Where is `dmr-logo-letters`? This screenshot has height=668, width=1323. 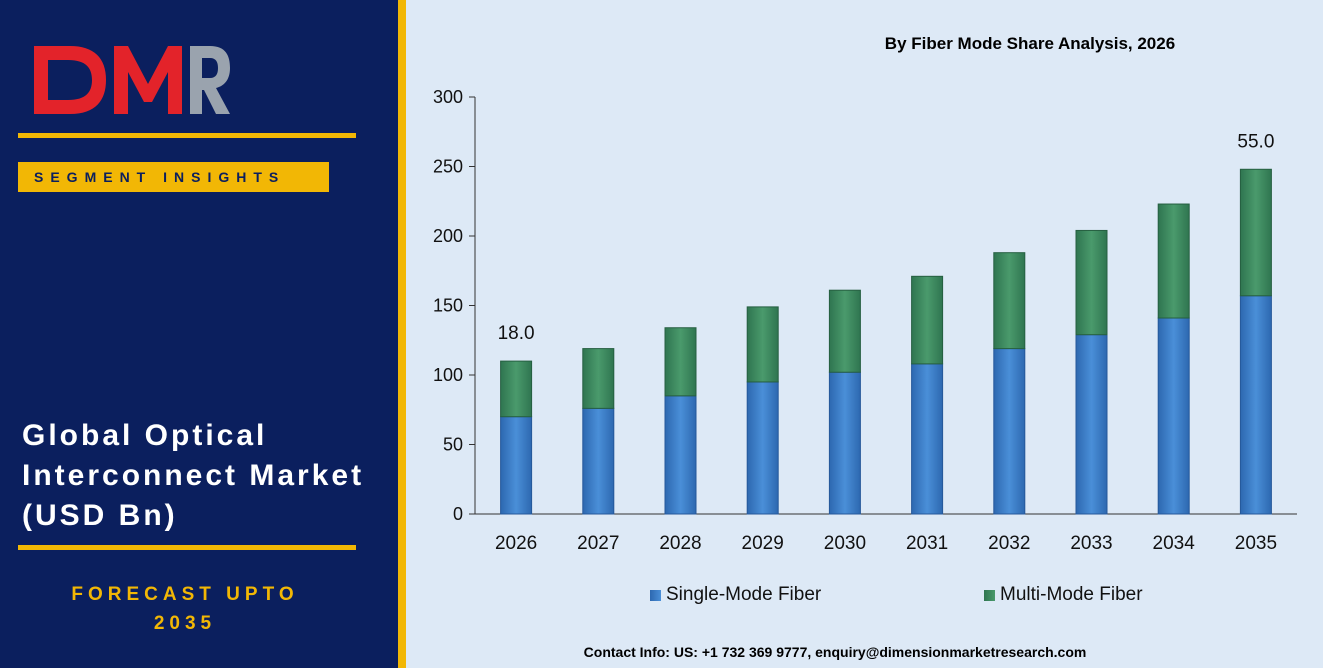
dmr-logo-letters is located at coordinates (132, 80).